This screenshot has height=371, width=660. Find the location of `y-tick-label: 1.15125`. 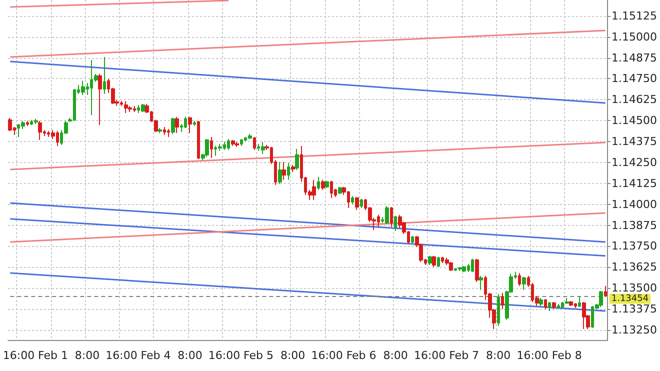

y-tick-label: 1.15125 is located at coordinates (635, 15).